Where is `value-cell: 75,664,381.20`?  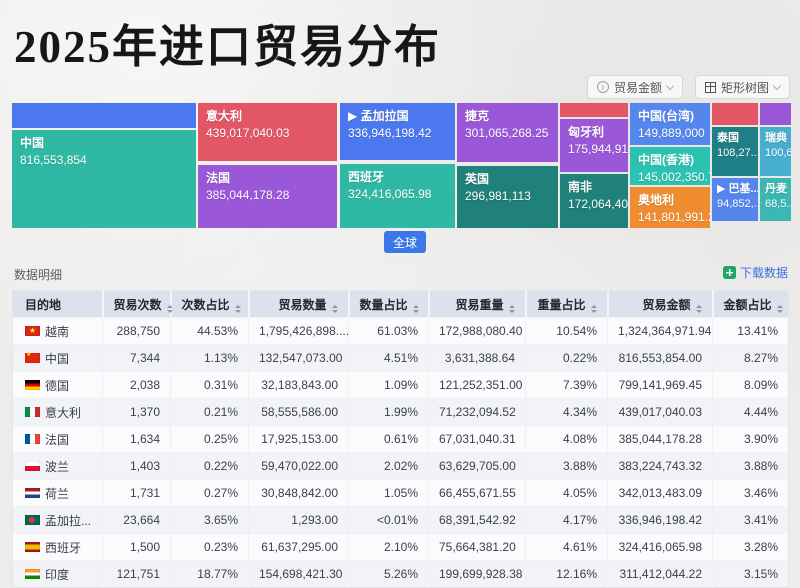
value-cell: 75,664,381.20 is located at coordinates (477, 547).